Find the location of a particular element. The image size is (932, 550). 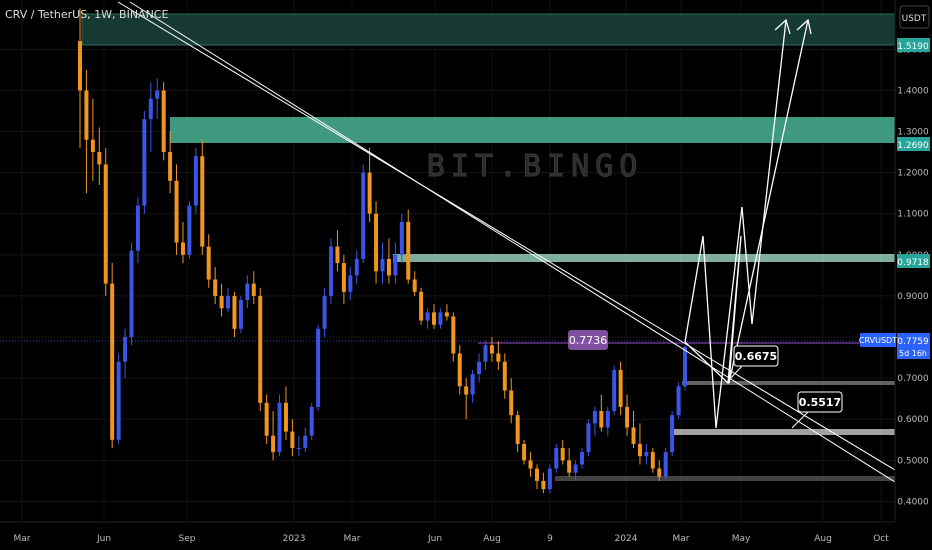

time-axis-ticks: Mar Jun Sep 2023 Mar Jun Aug 9 2024 Mar May Aug Oct is located at coordinates (452, 539).